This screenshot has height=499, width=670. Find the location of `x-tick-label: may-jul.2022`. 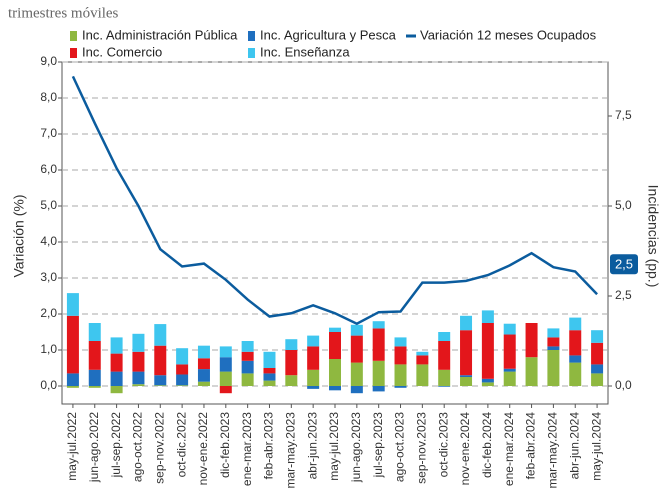

x-tick-label: may-jul.2022 is located at coordinates (72, 446).